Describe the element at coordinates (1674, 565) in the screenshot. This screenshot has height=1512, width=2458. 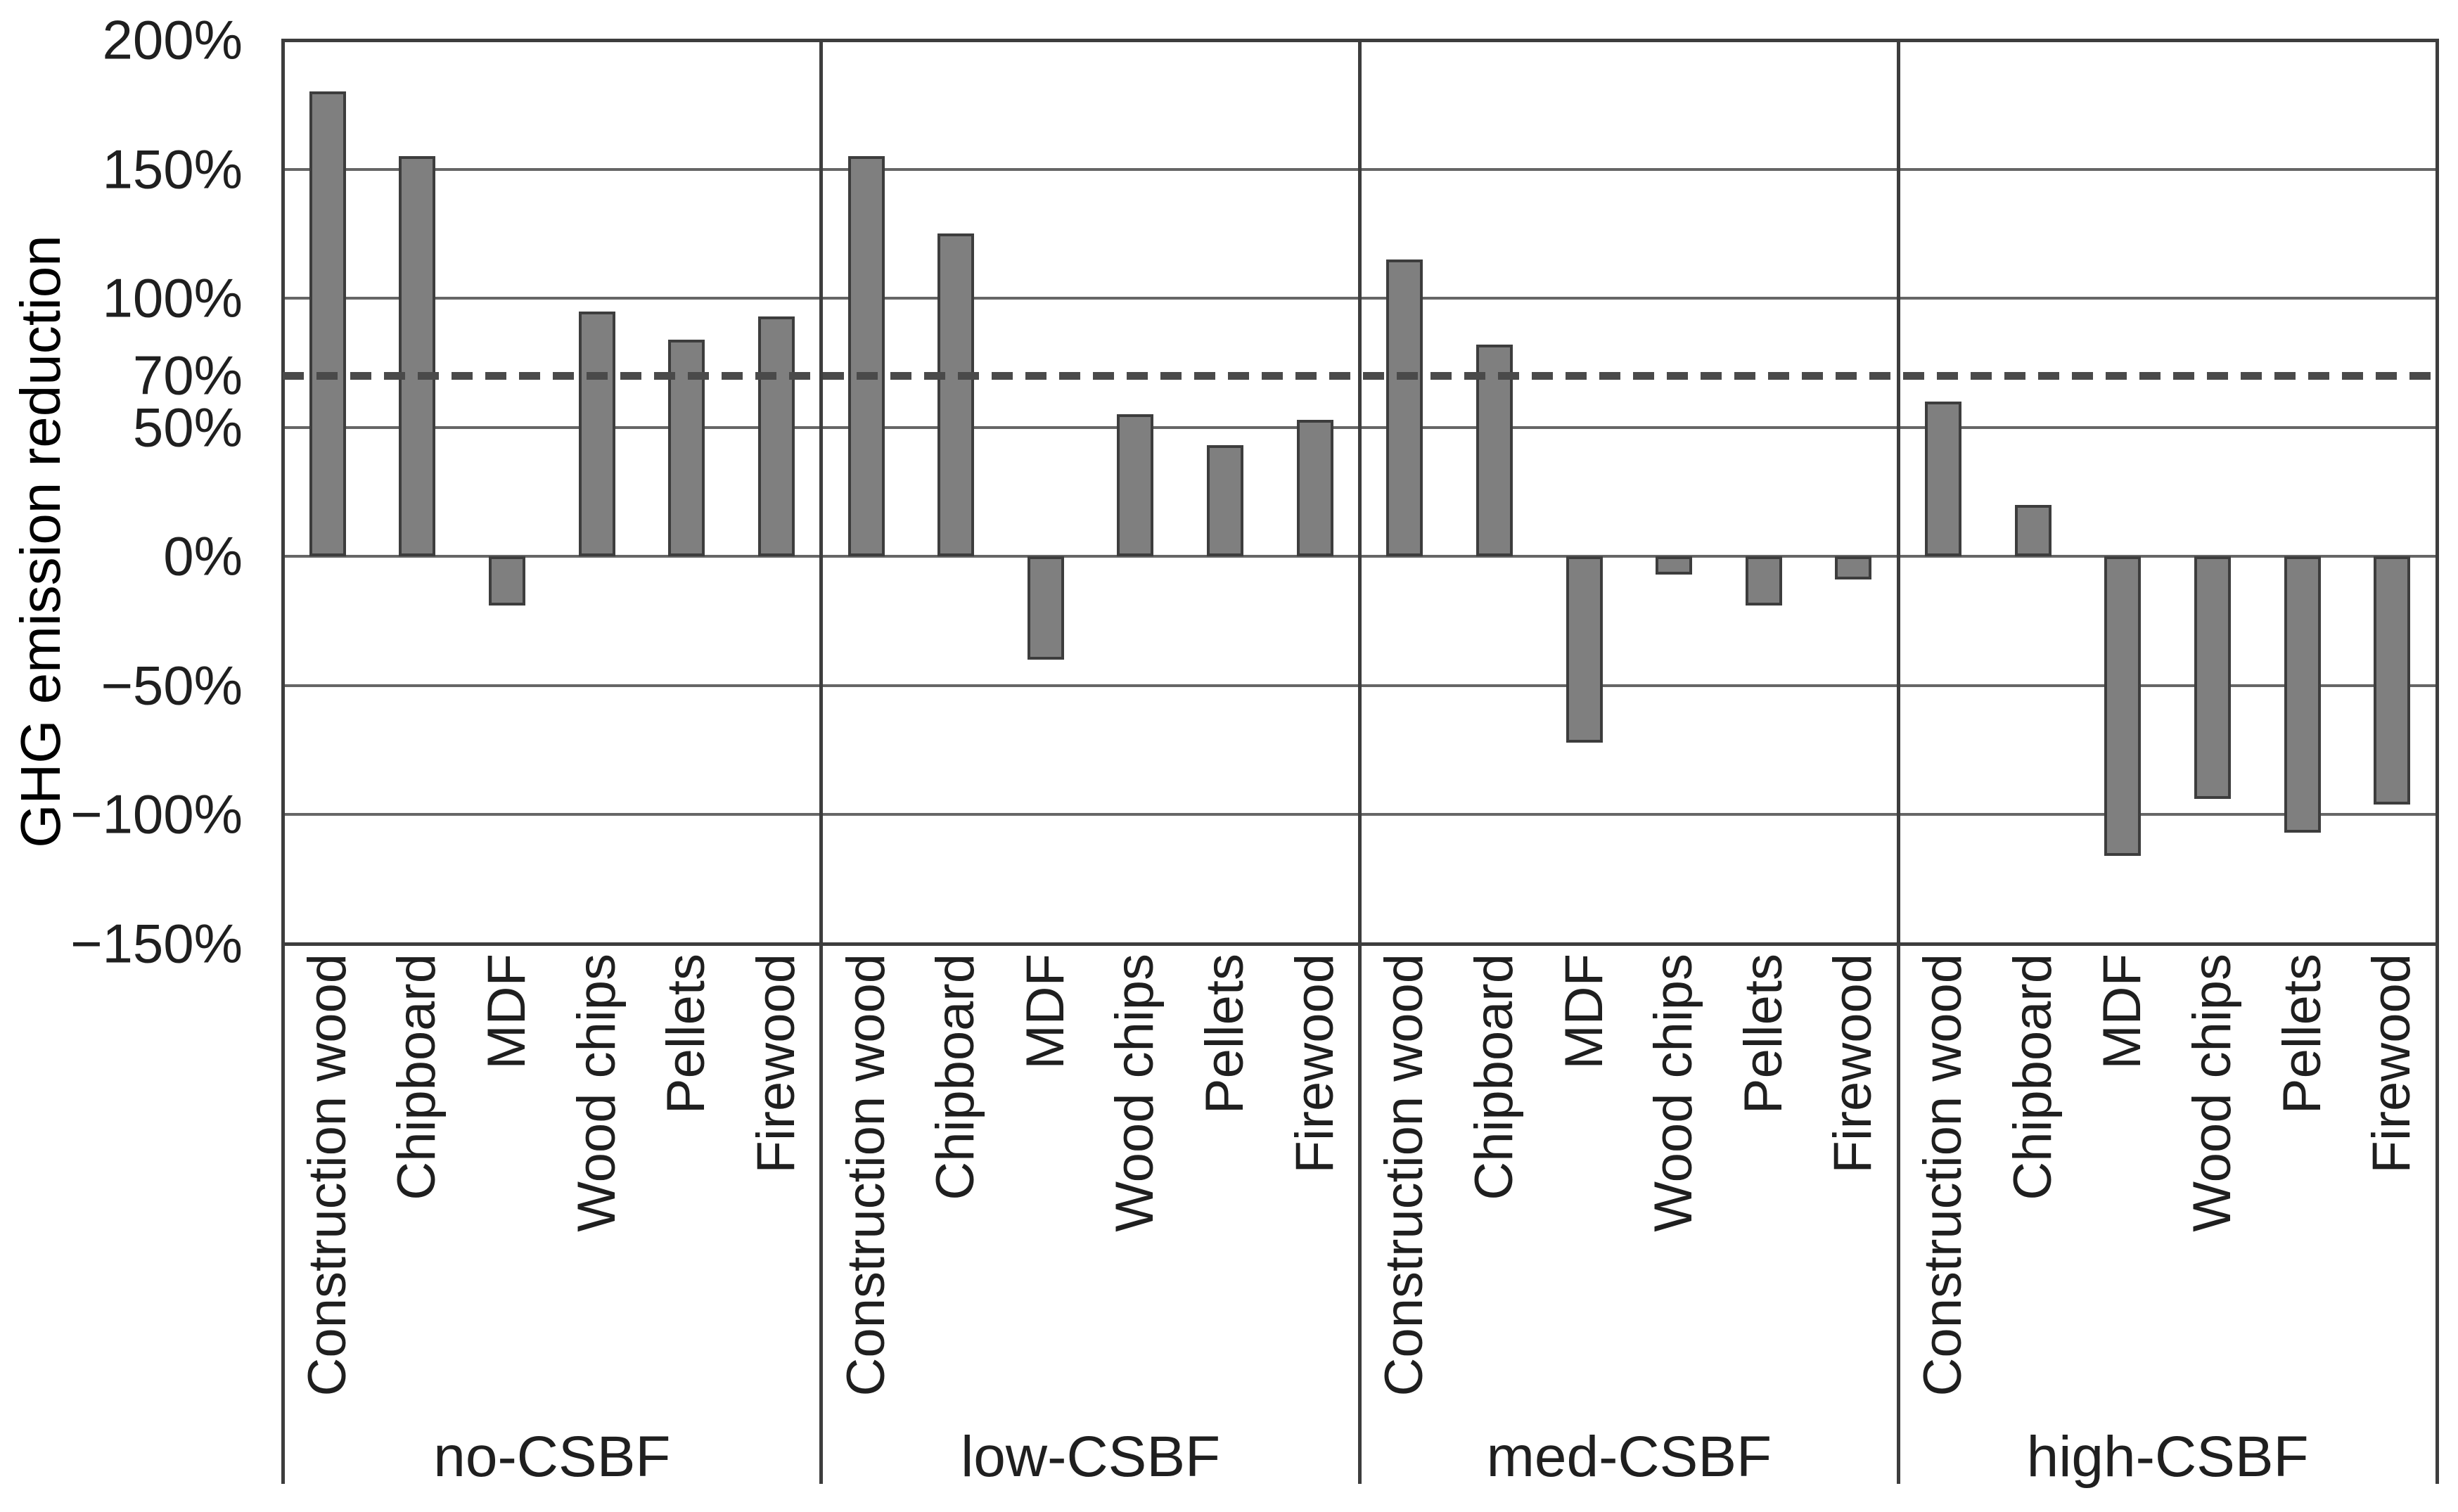
I see `bar-med-CSBF-Wood chips` at that location.